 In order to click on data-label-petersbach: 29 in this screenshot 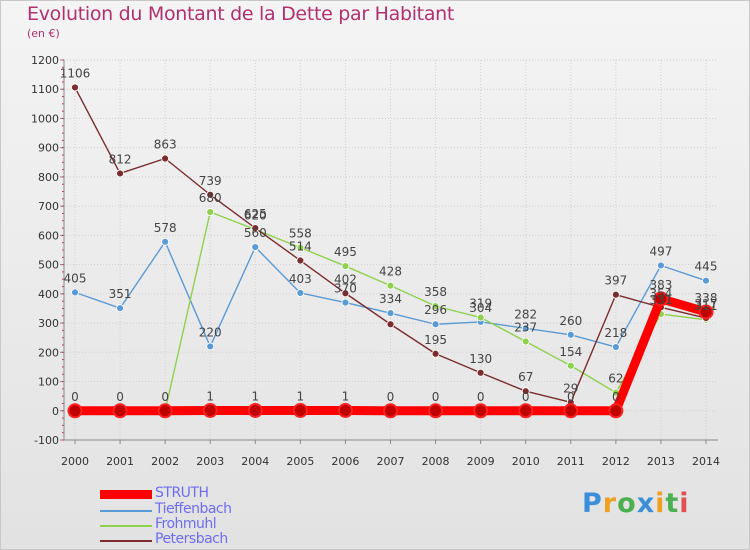, I will do `click(570, 388)`.